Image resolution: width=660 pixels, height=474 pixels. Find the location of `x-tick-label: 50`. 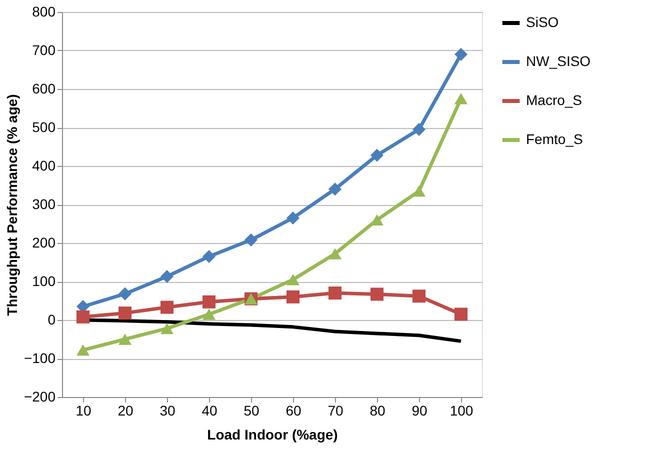

x-tick-label: 50 is located at coordinates (252, 410).